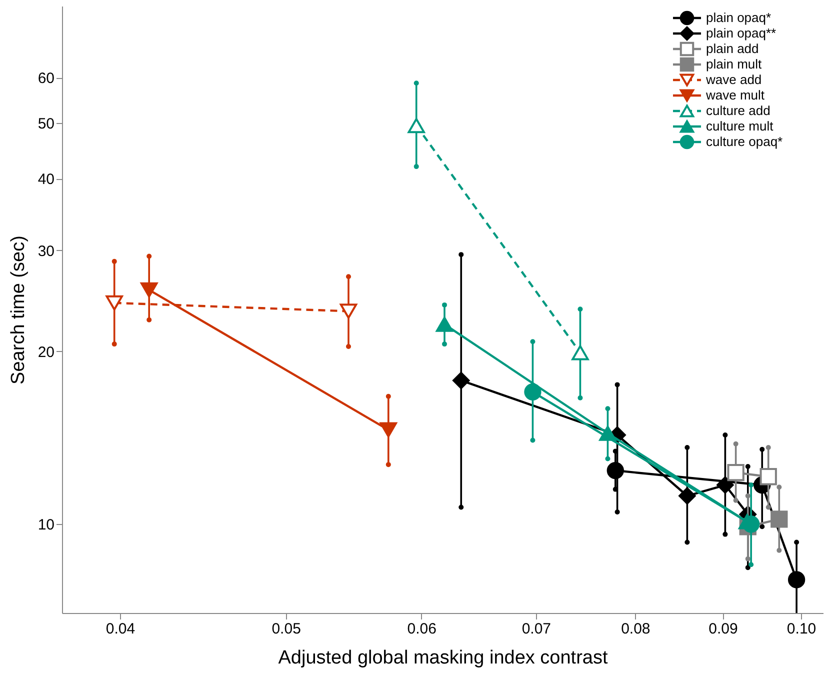 The width and height of the screenshot is (831, 675). I want to click on legend-label: plain mult, so click(734, 64).